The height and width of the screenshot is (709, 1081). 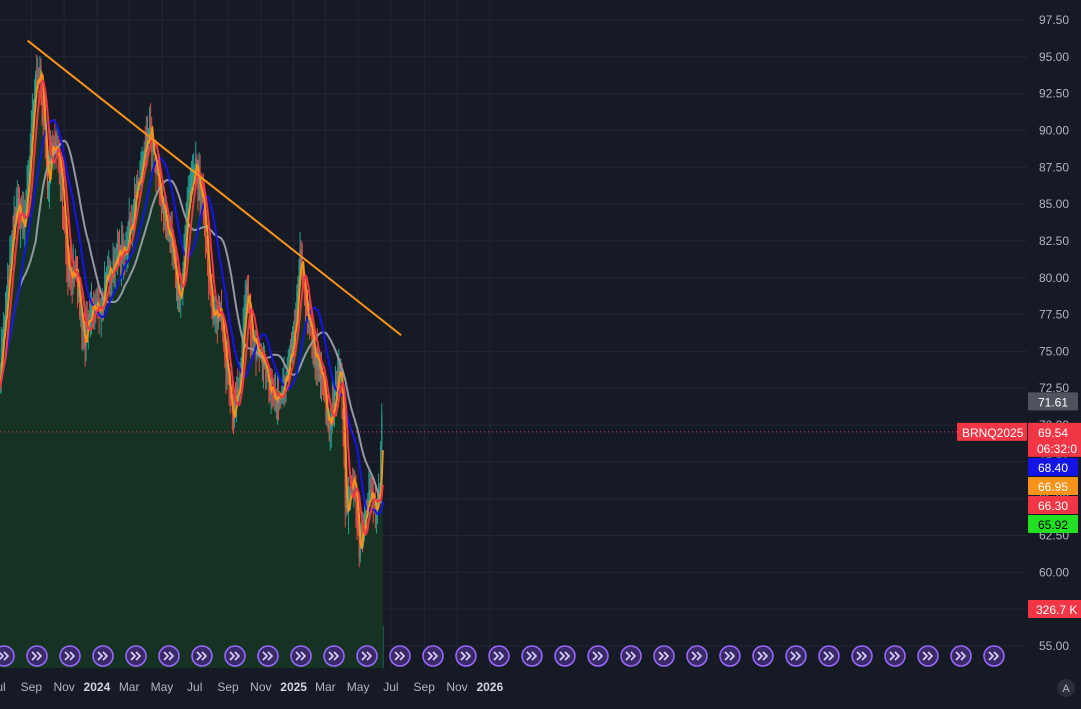 I want to click on y-tick-label: 72.50, so click(x=1054, y=388).